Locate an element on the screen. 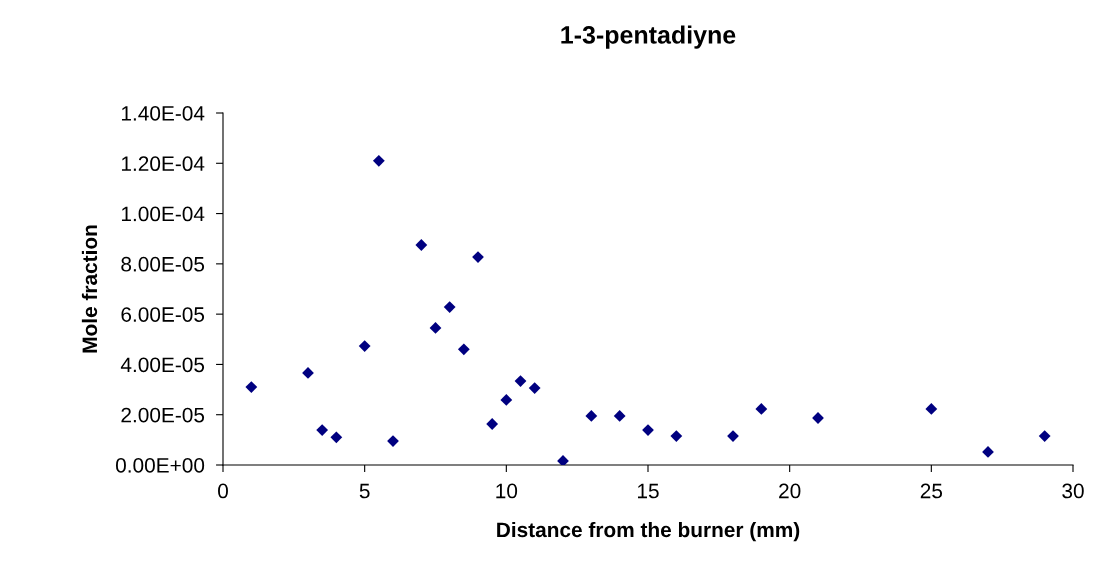  y-tick-label: 4.00E-05 is located at coordinates (162, 365).